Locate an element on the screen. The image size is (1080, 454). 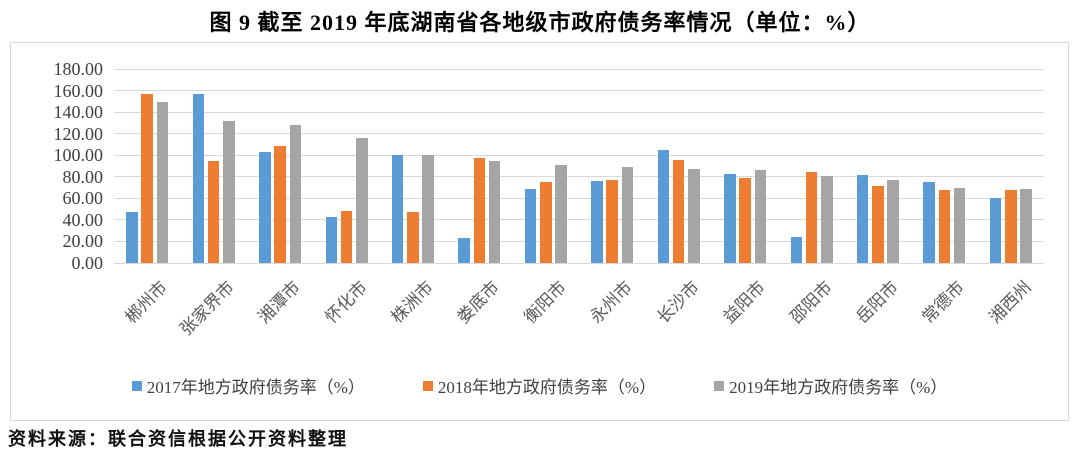
bar-2019年-岳阳市 is located at coordinates (893, 221).